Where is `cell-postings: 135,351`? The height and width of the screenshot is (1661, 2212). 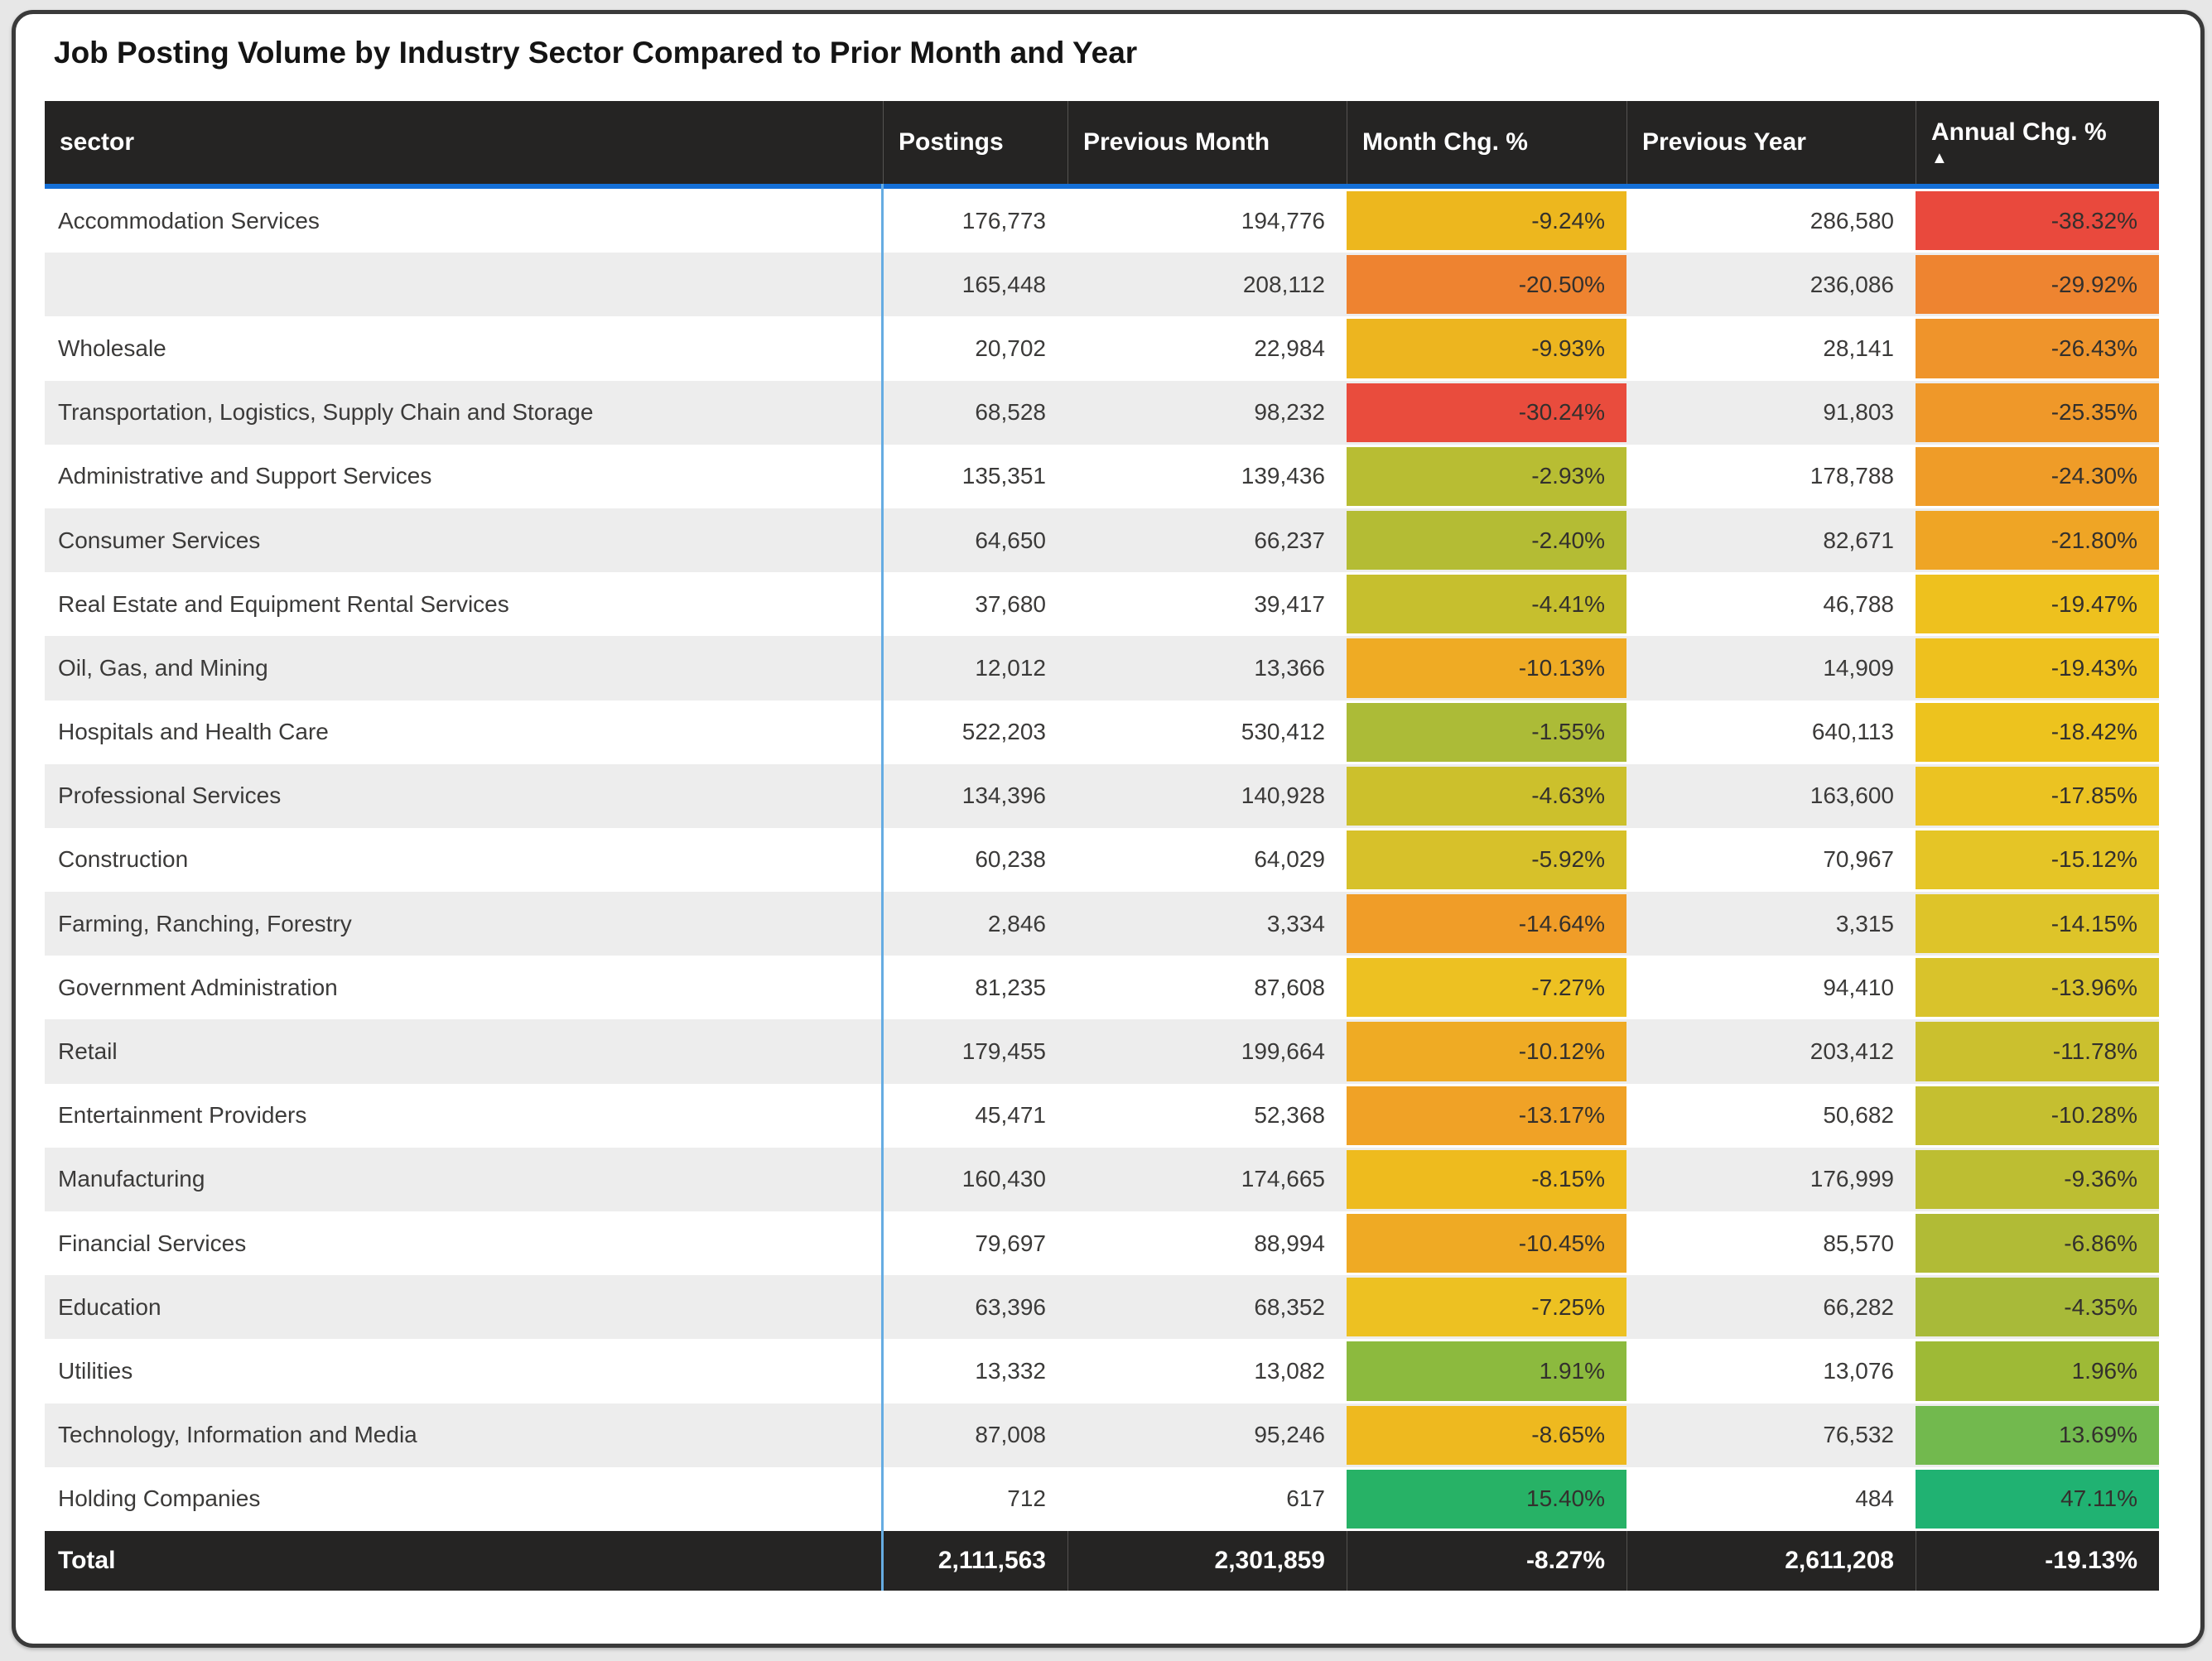 cell-postings: 135,351 is located at coordinates (1003, 476).